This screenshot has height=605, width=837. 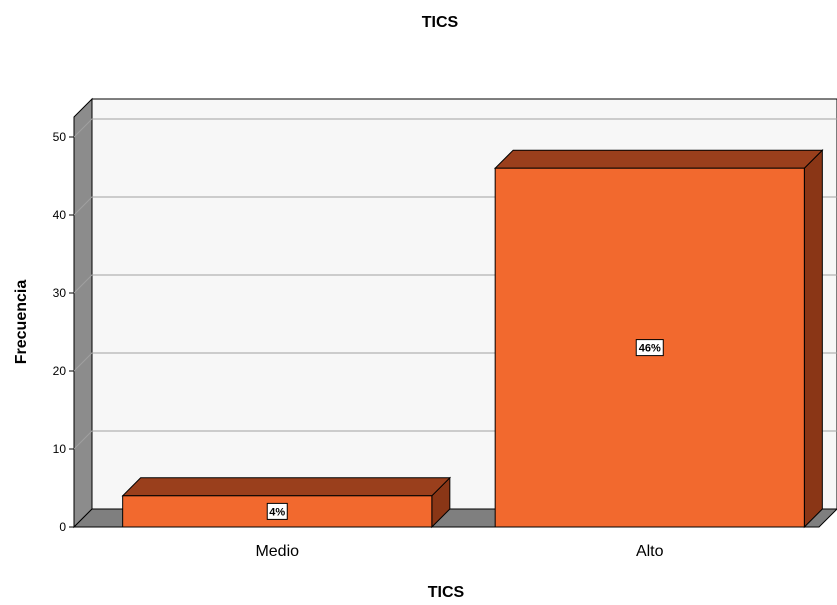 I want to click on y-axis-ticks: 0 10 20 30 40 50, so click(x=63, y=332).